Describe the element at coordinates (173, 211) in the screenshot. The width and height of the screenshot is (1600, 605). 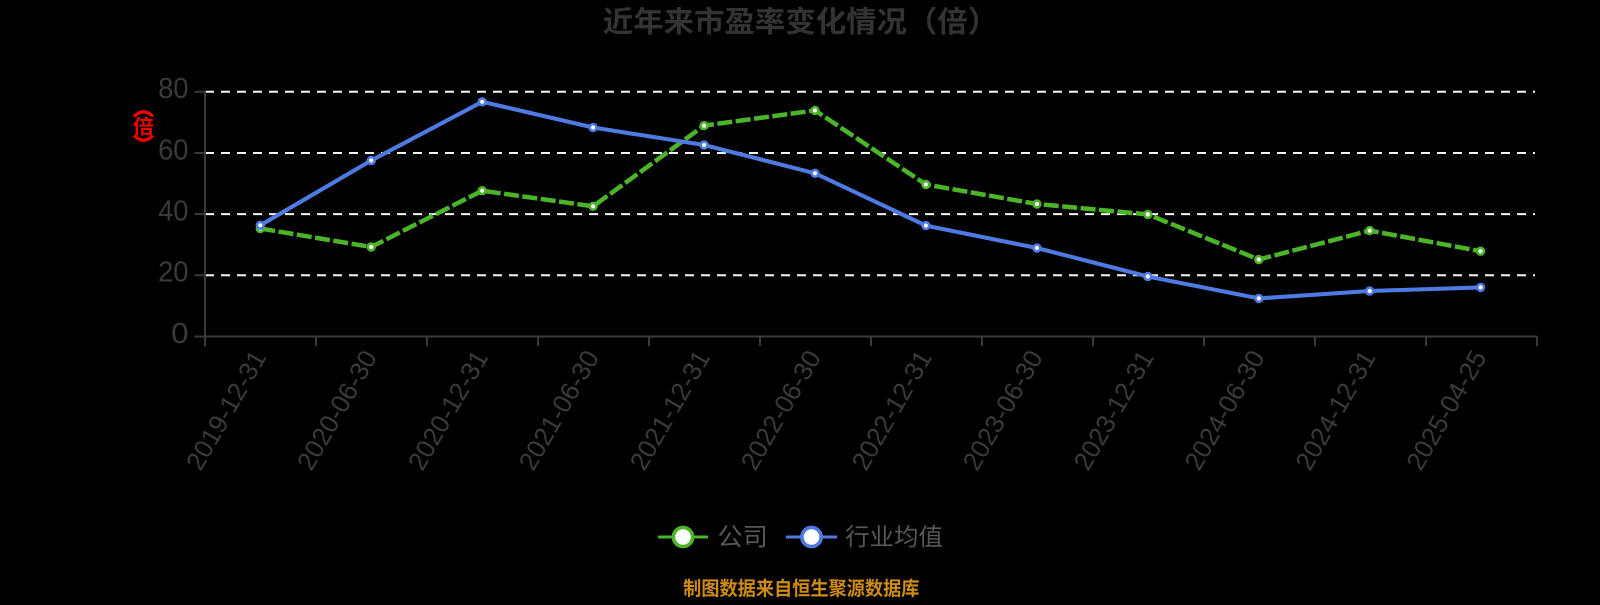
I see `svg-text: 40` at that location.